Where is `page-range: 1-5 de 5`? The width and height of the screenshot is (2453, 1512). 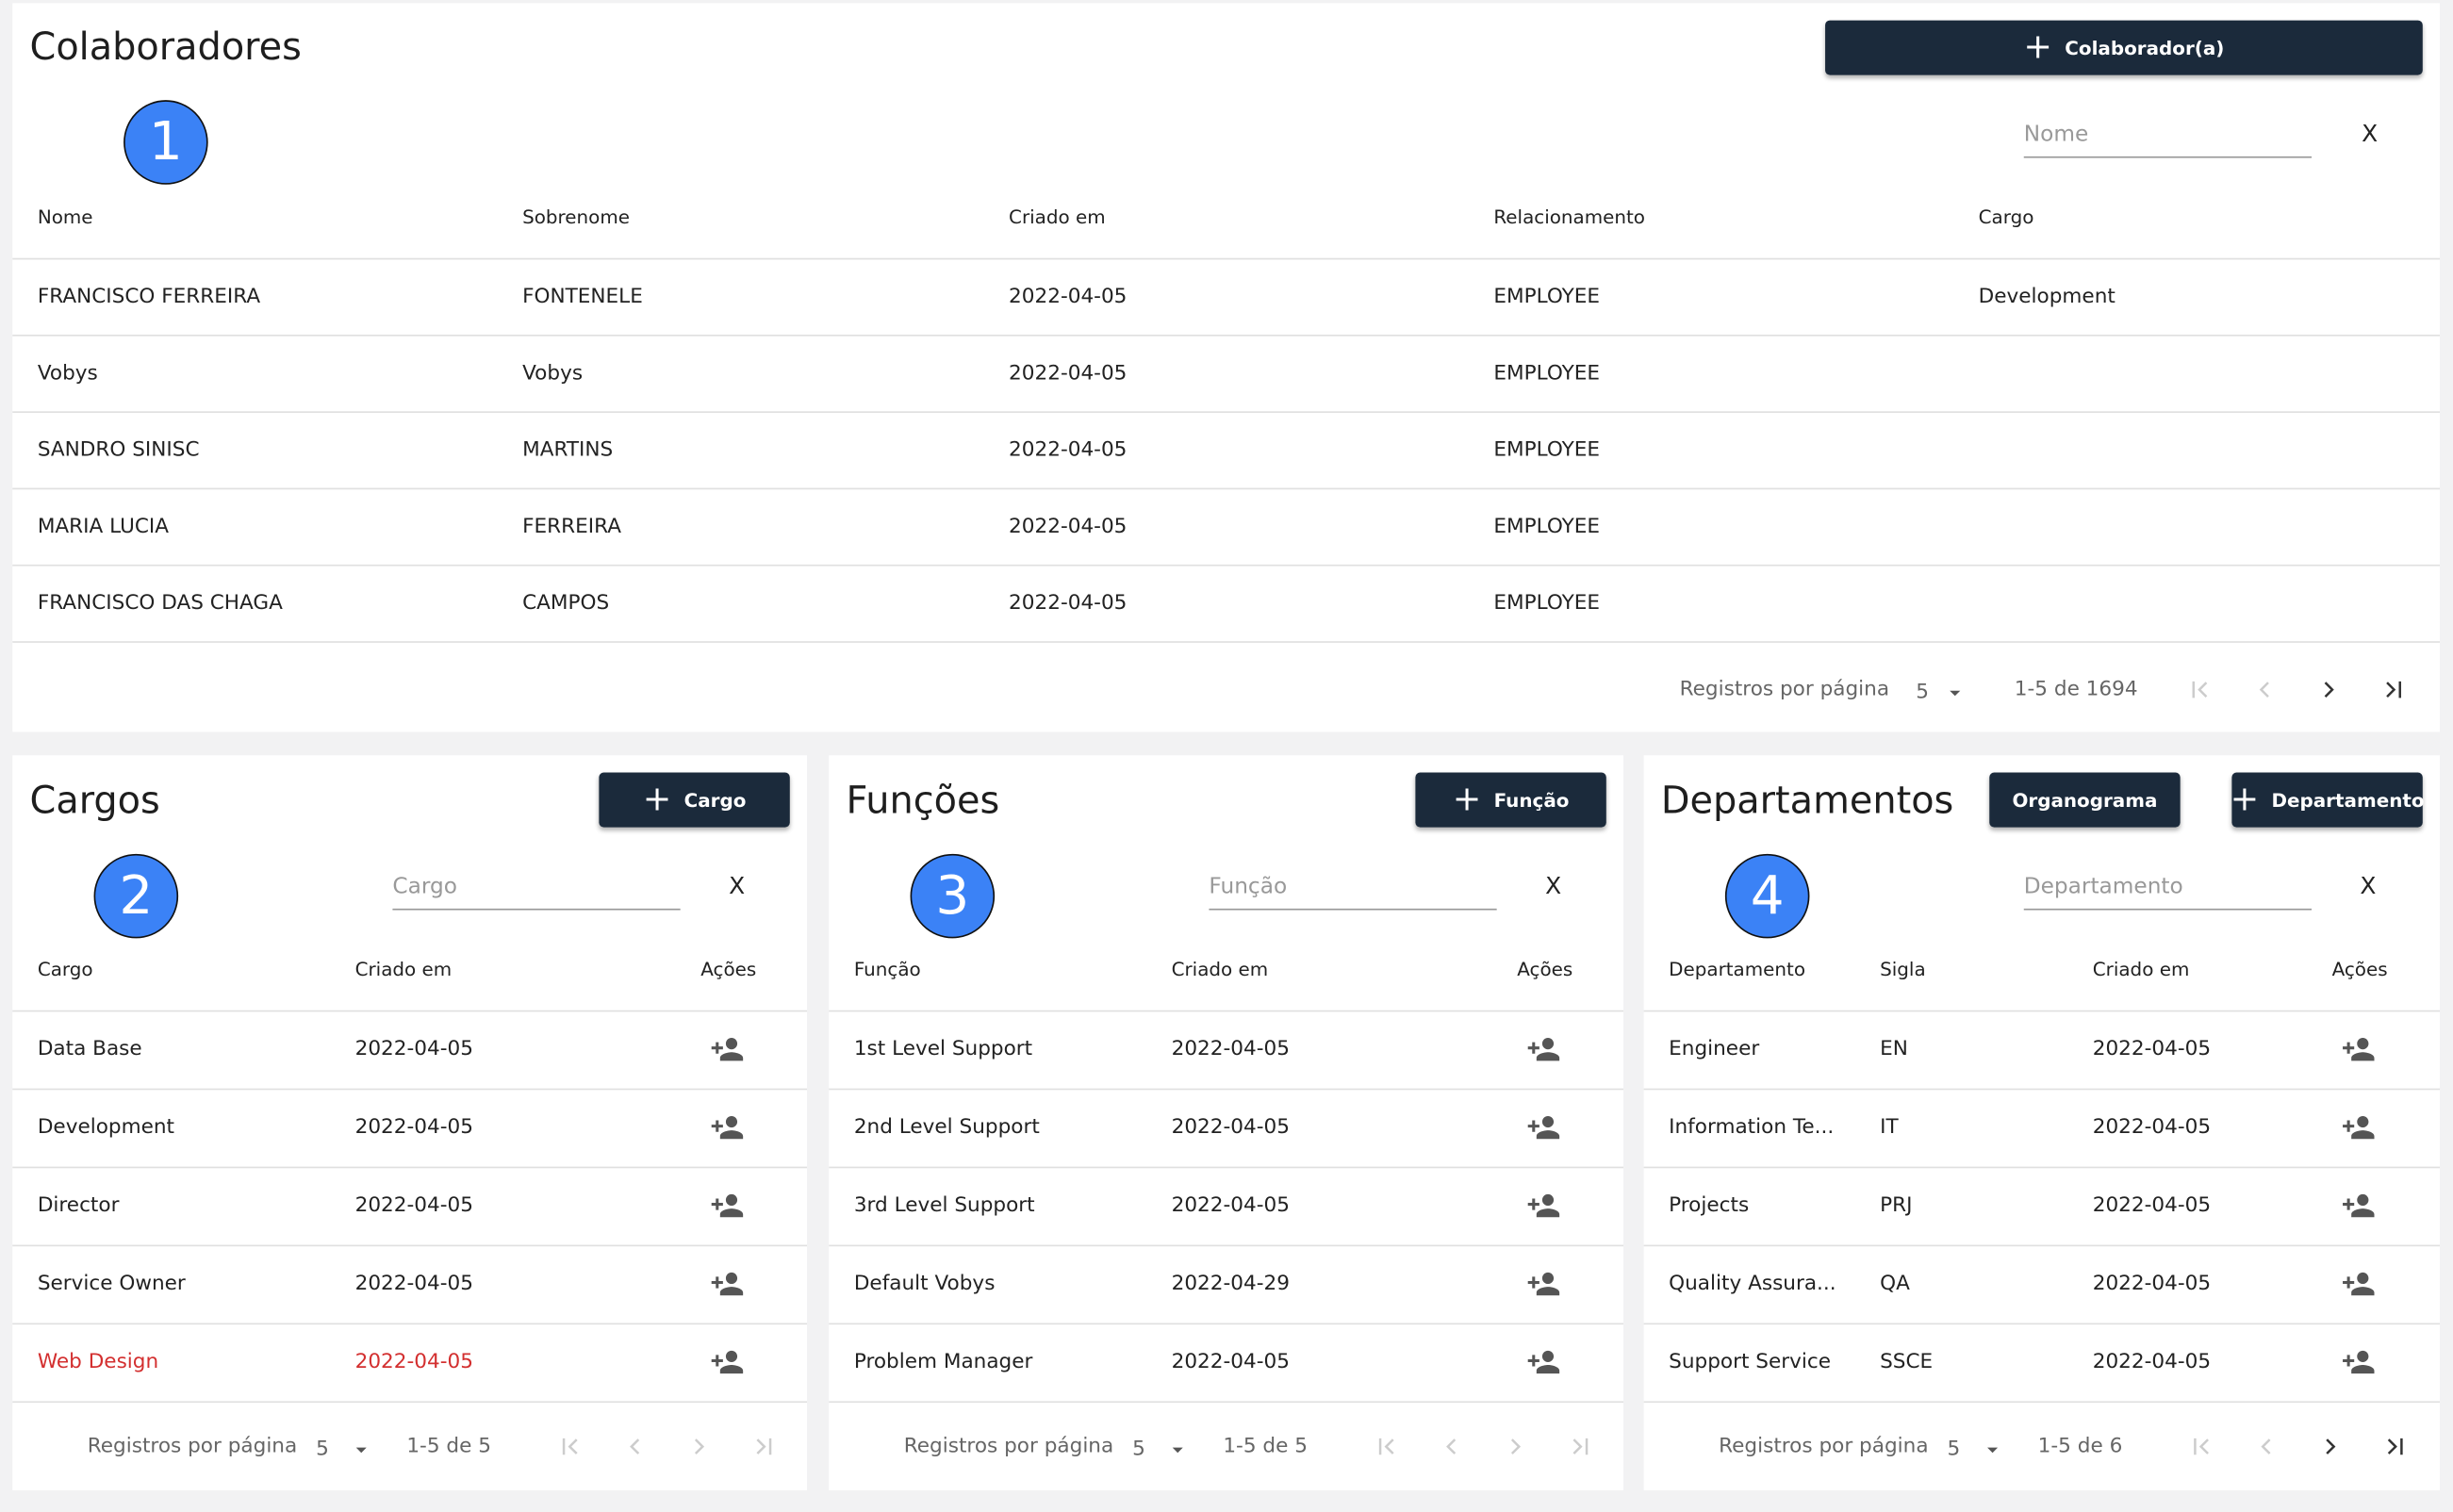 page-range: 1-5 de 5 is located at coordinates (448, 1447).